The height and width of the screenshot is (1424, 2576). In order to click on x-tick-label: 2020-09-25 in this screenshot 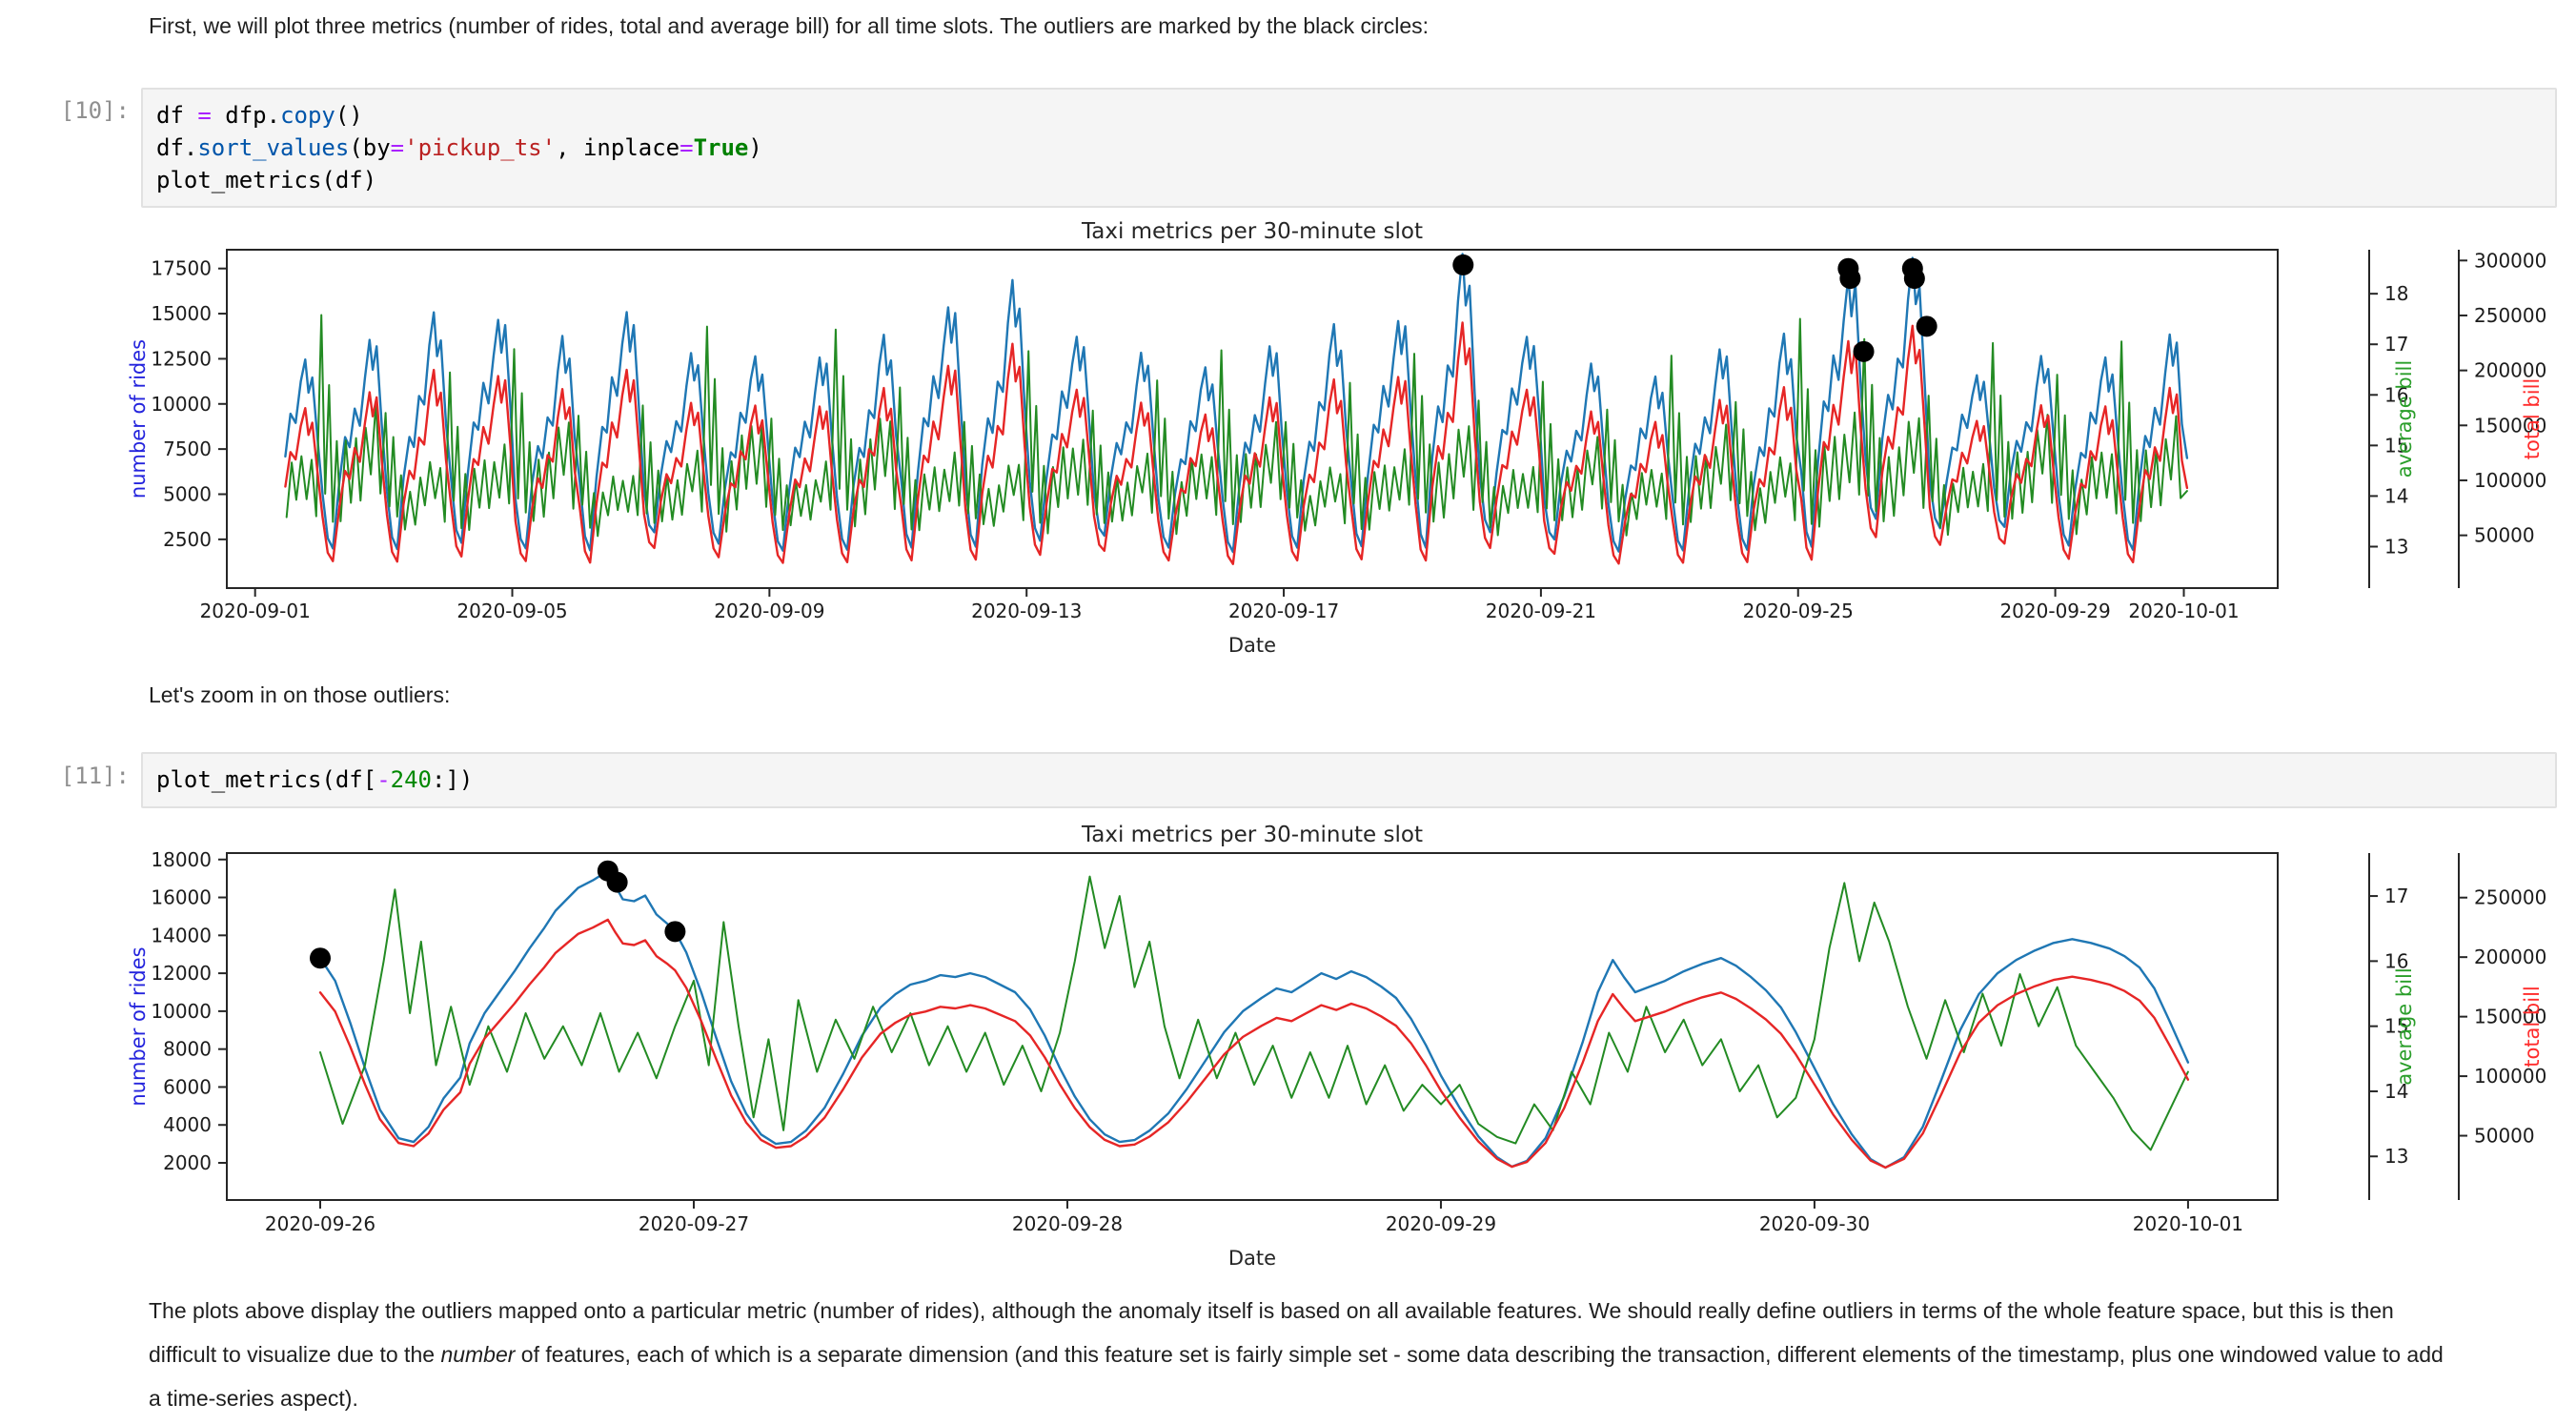, I will do `click(1798, 611)`.